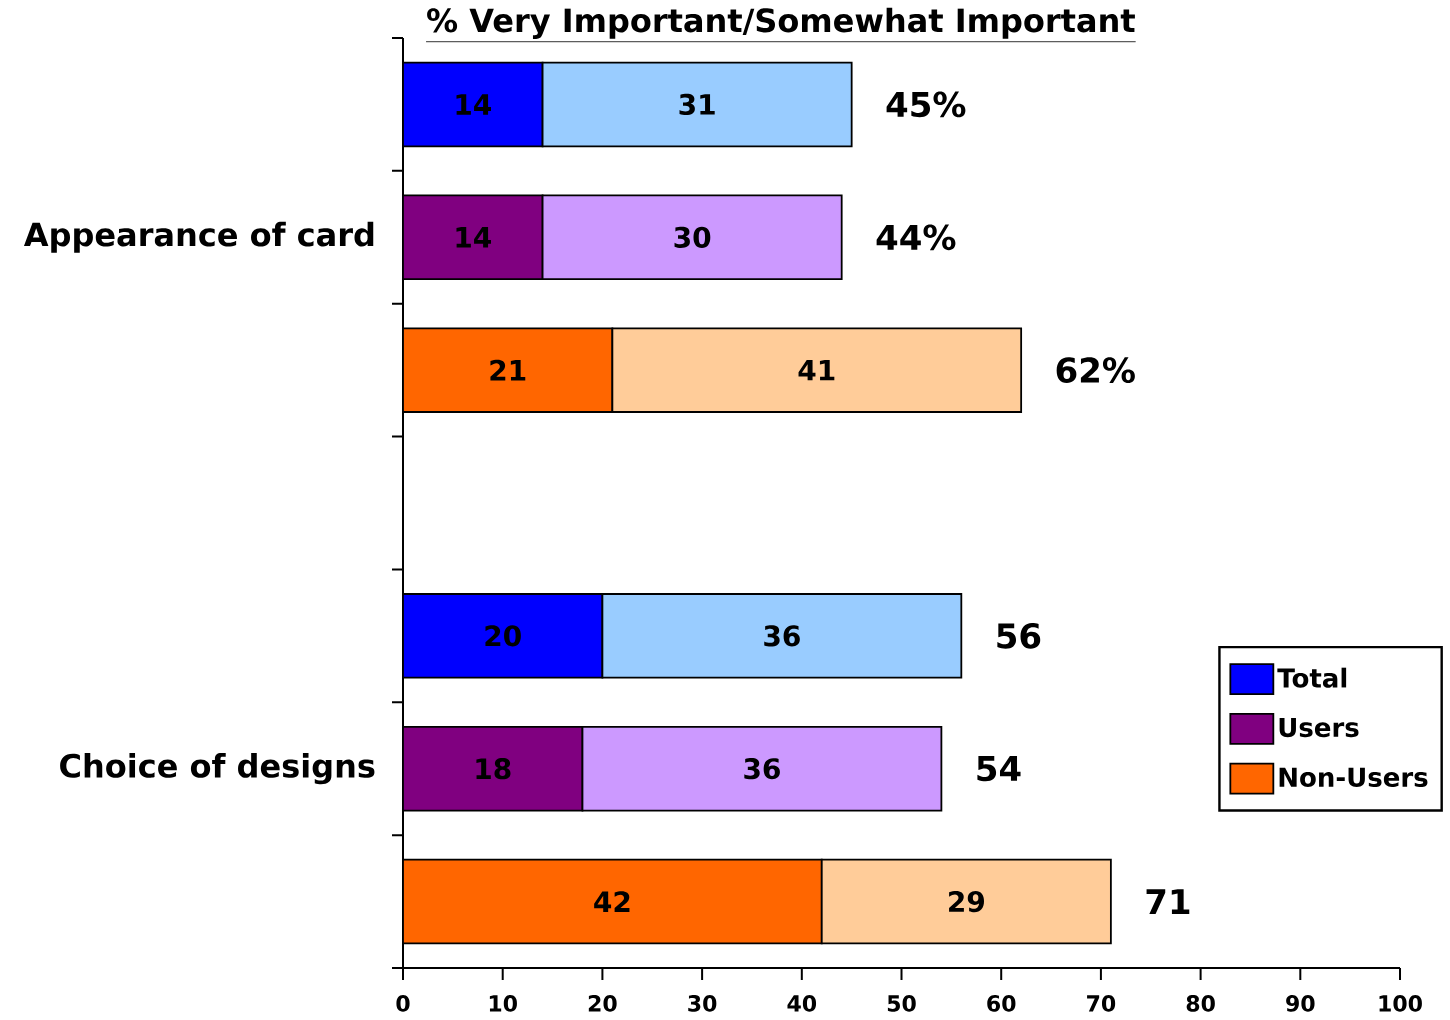  I want to click on data-label: 20, so click(503, 636).